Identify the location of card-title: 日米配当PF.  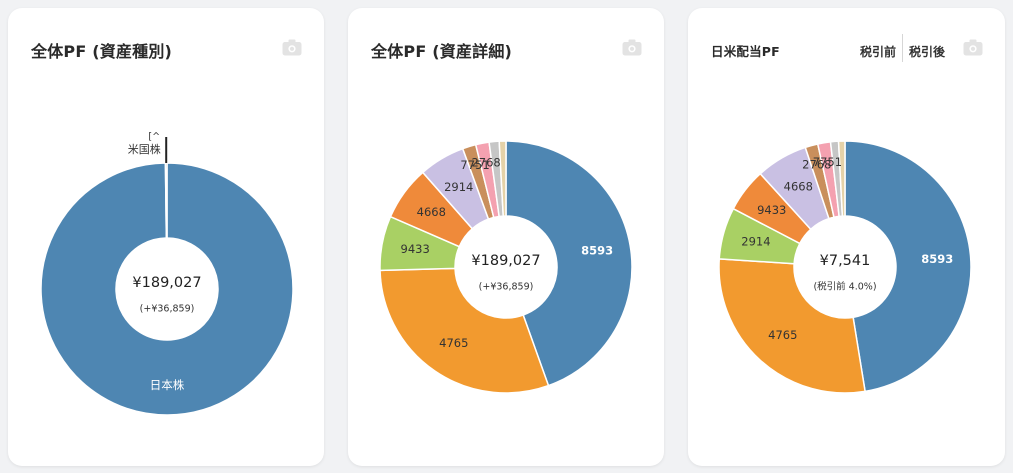
(745, 51).